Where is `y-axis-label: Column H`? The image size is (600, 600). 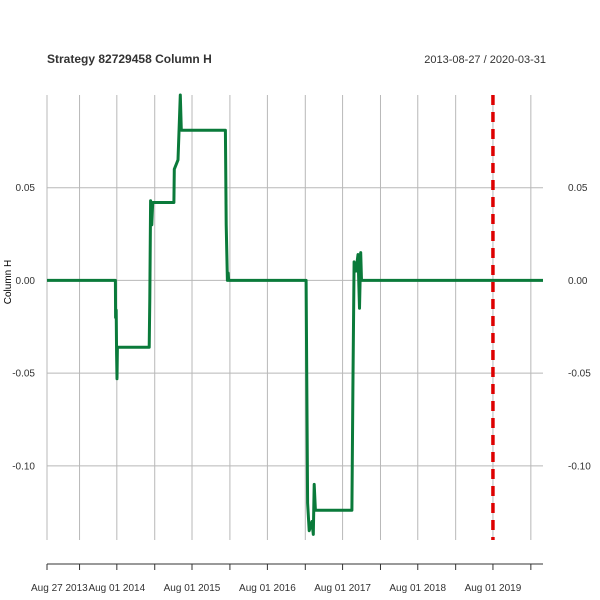
y-axis-label: Column H is located at coordinates (8, 282).